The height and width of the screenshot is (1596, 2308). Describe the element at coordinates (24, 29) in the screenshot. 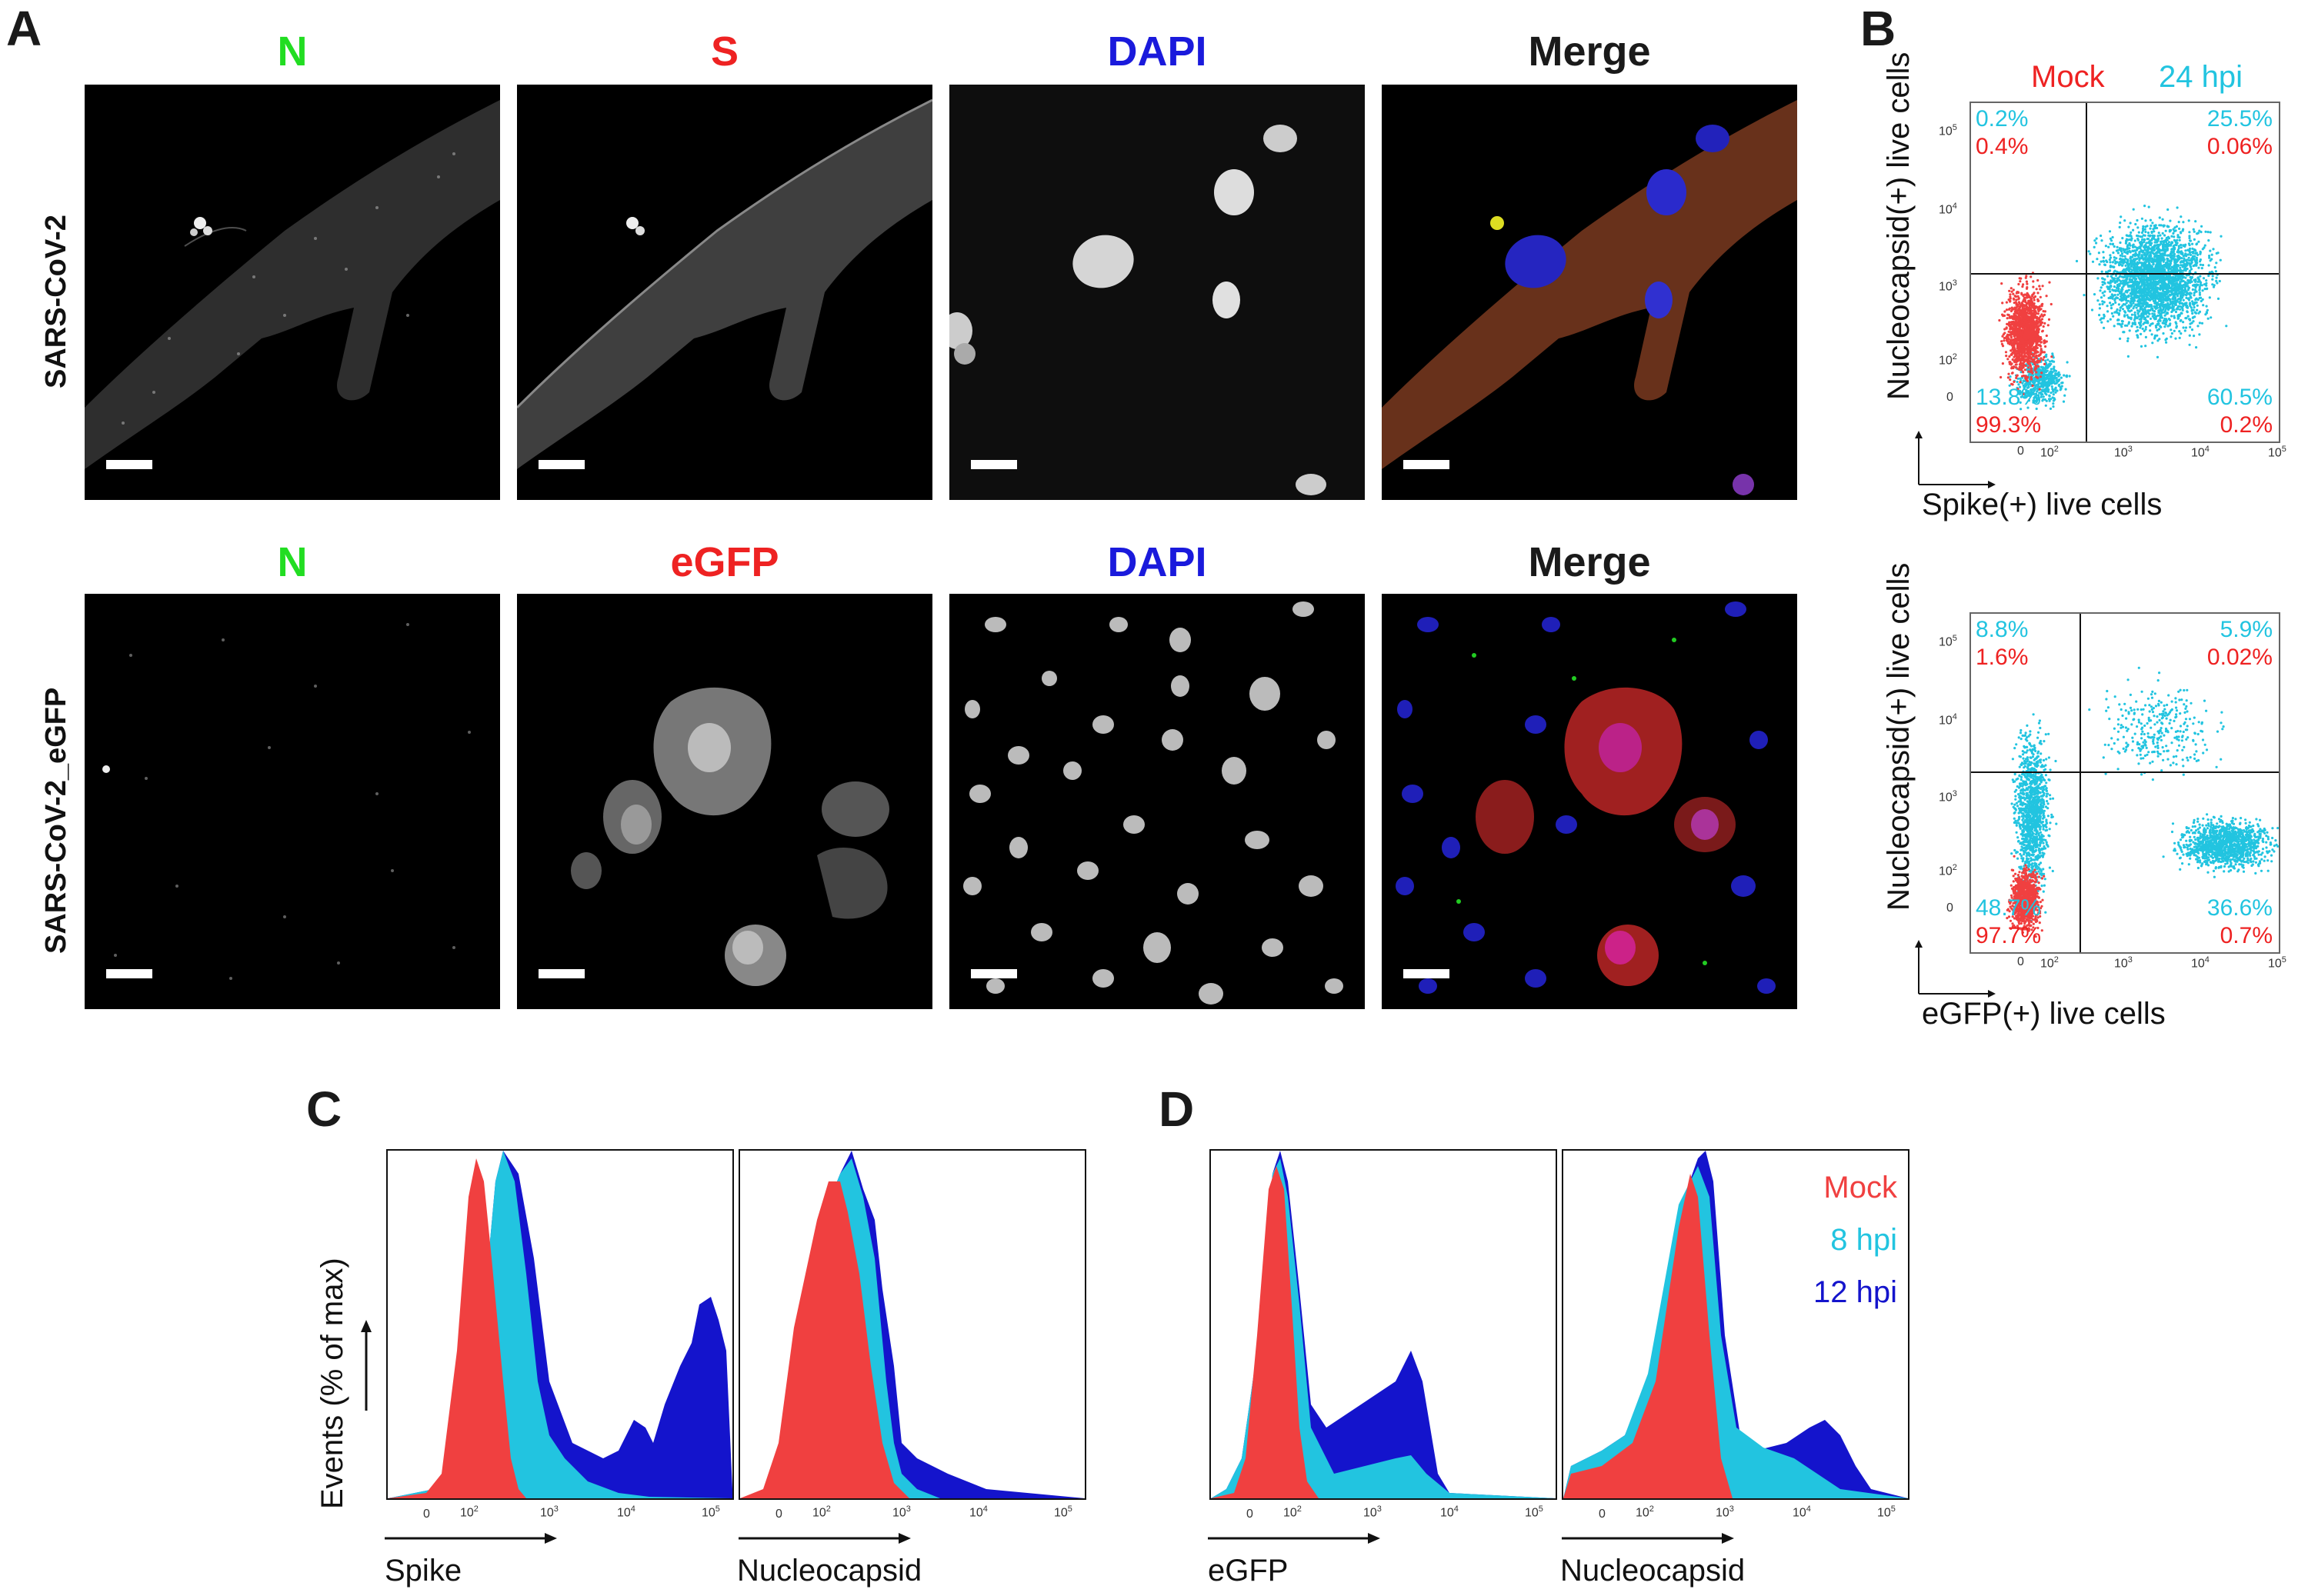

I see `panel-letter-a: A` at that location.